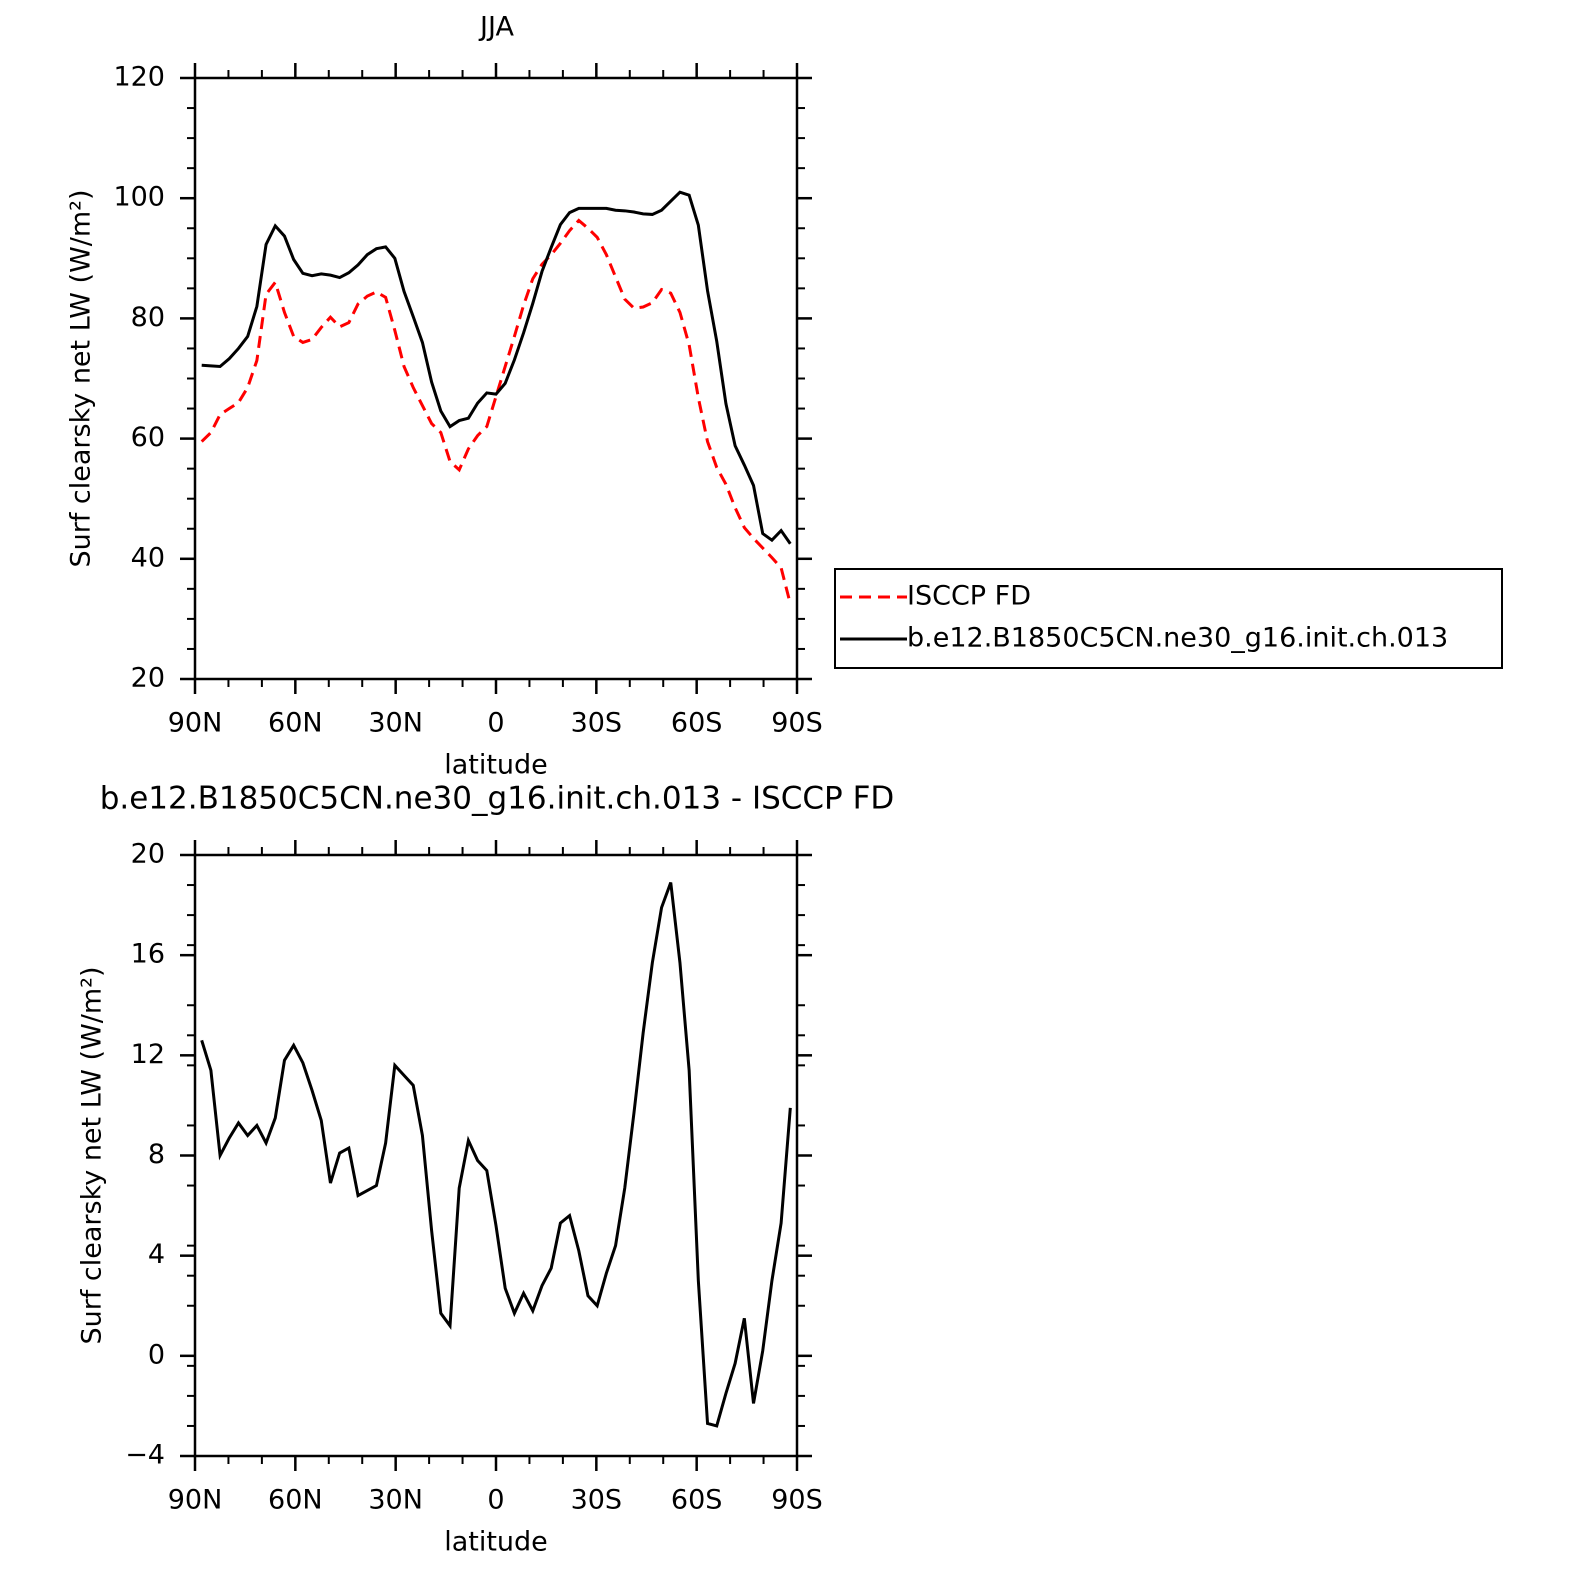 Image resolution: width=1572 pixels, height=1569 pixels. What do you see at coordinates (145, 1455) in the screenshot?
I see `y-tick-label: −4` at bounding box center [145, 1455].